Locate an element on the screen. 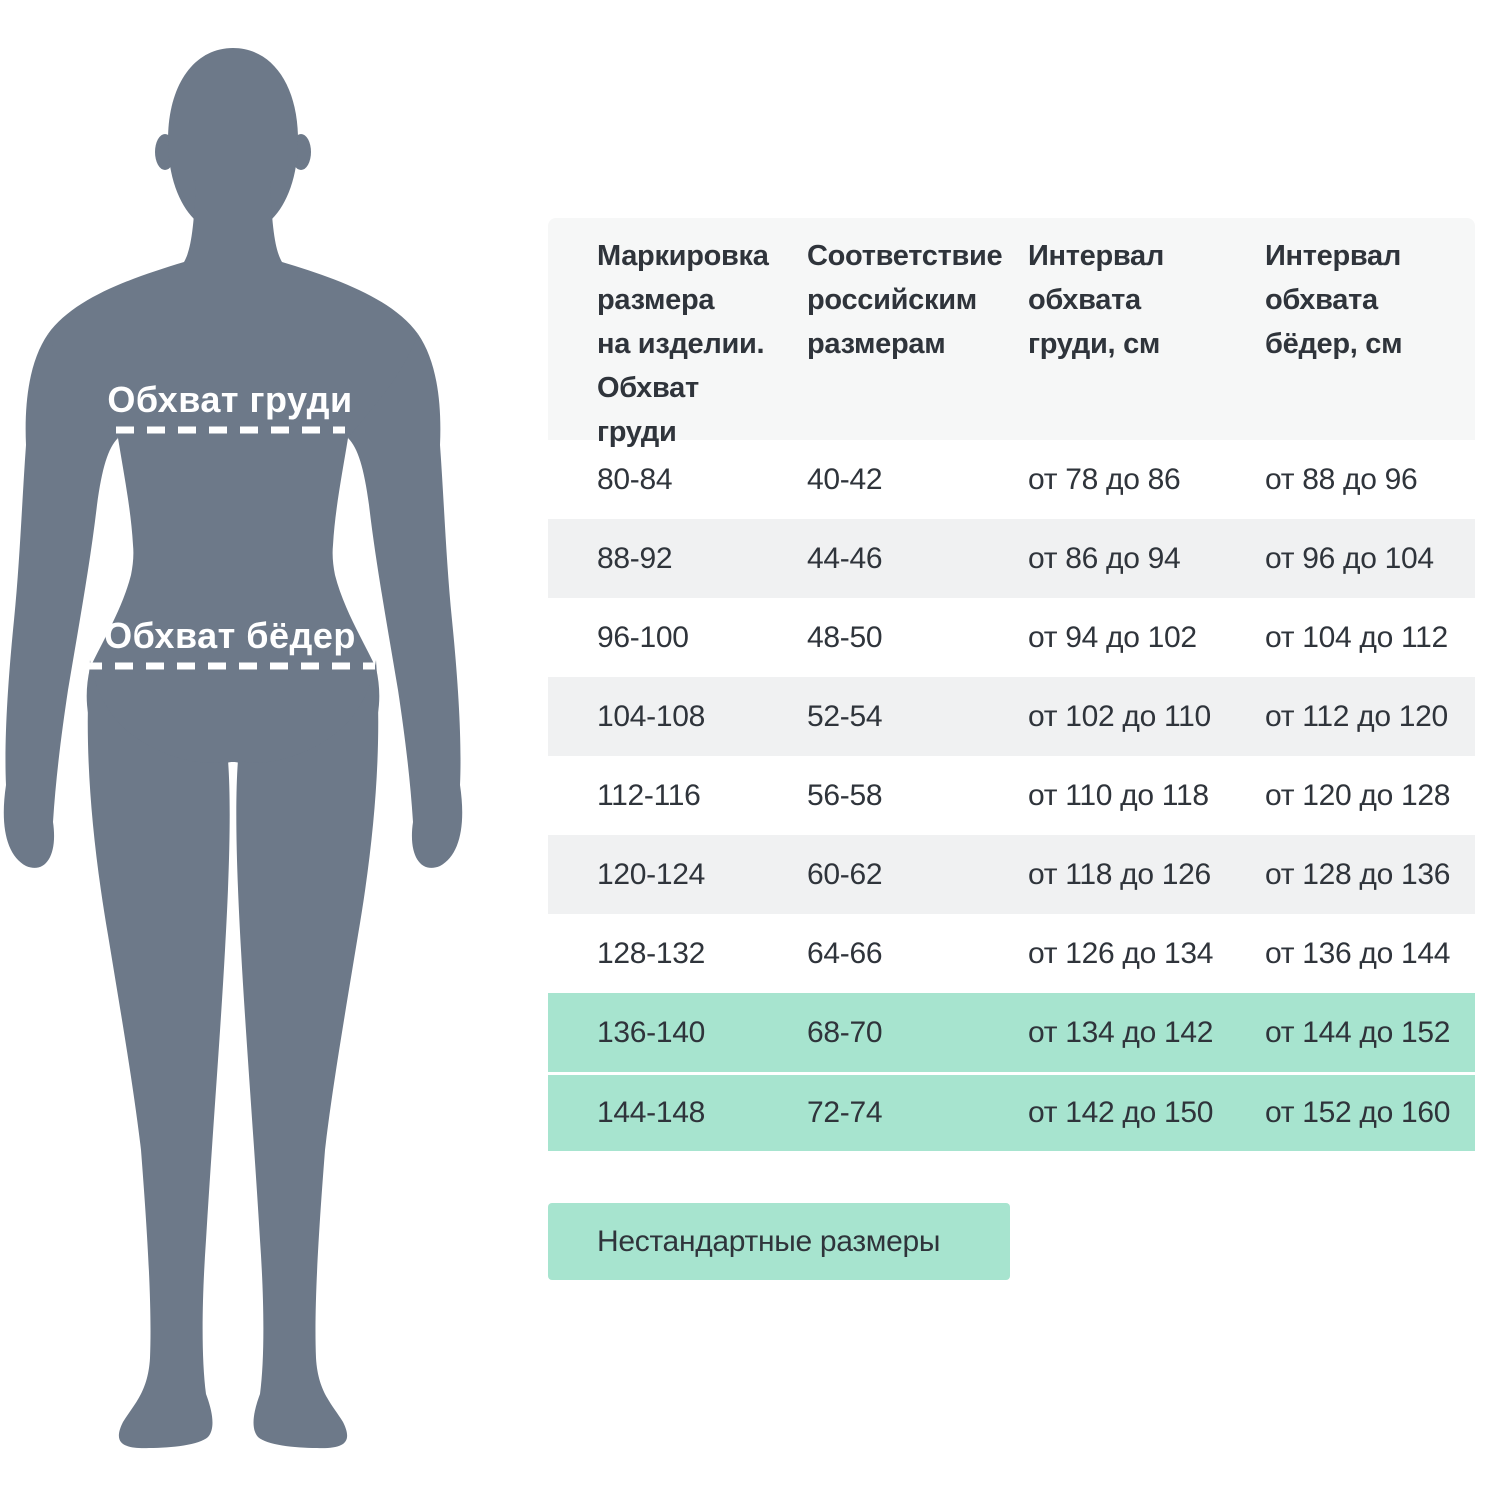 This screenshot has height=1500, width=1500. cell-hips: от 96 до 104 is located at coordinates (1349, 558).